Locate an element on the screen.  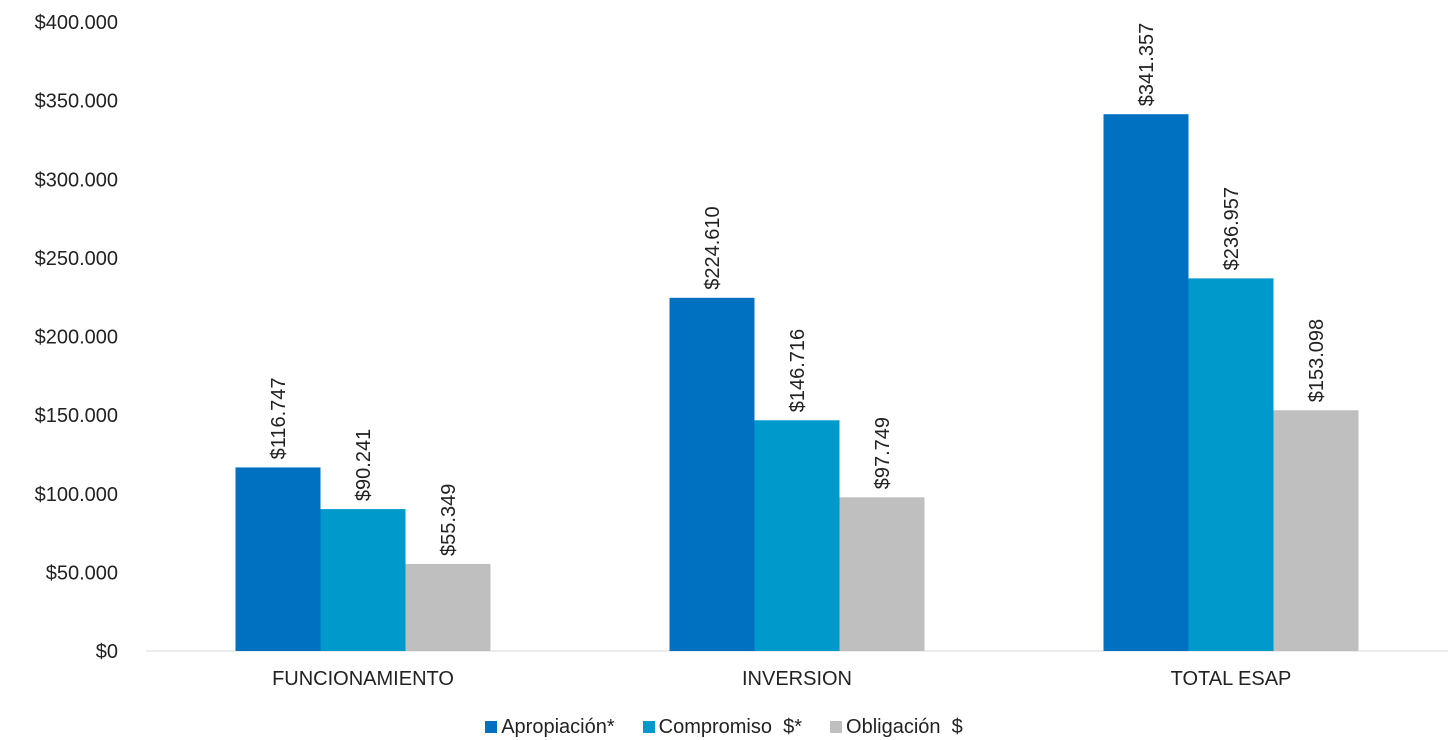
x-tick-label: TOTAL ESAP is located at coordinates (1231, 679).